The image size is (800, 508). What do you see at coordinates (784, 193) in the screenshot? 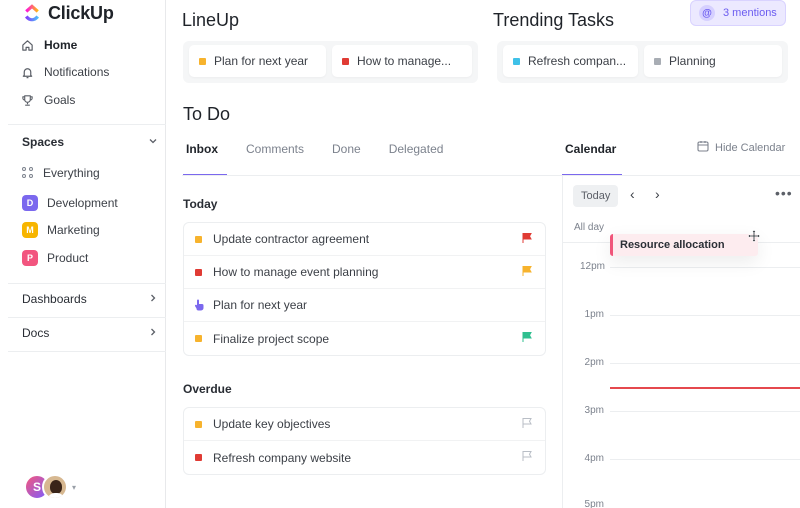
I see `more-options-icon: •••` at bounding box center [784, 193].